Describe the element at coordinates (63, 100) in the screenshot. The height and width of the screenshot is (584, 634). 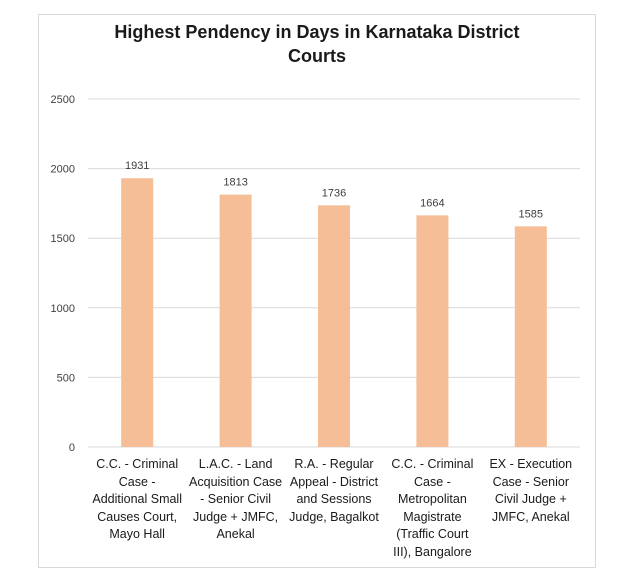
I see `y-tick-label: 2500` at that location.